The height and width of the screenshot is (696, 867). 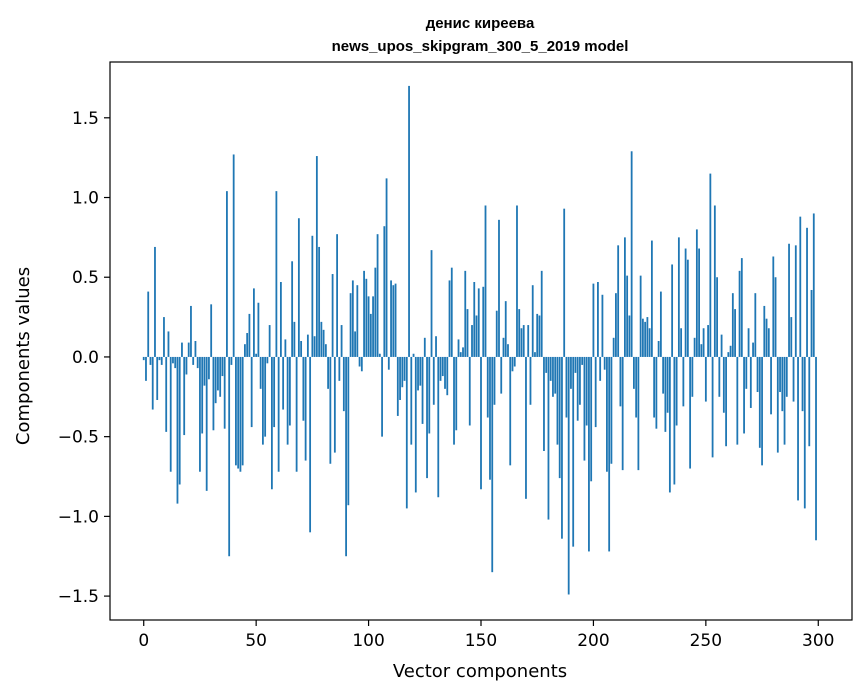 What do you see at coordinates (78, 597) in the screenshot?
I see `y-tick-label: −1.5` at bounding box center [78, 597].